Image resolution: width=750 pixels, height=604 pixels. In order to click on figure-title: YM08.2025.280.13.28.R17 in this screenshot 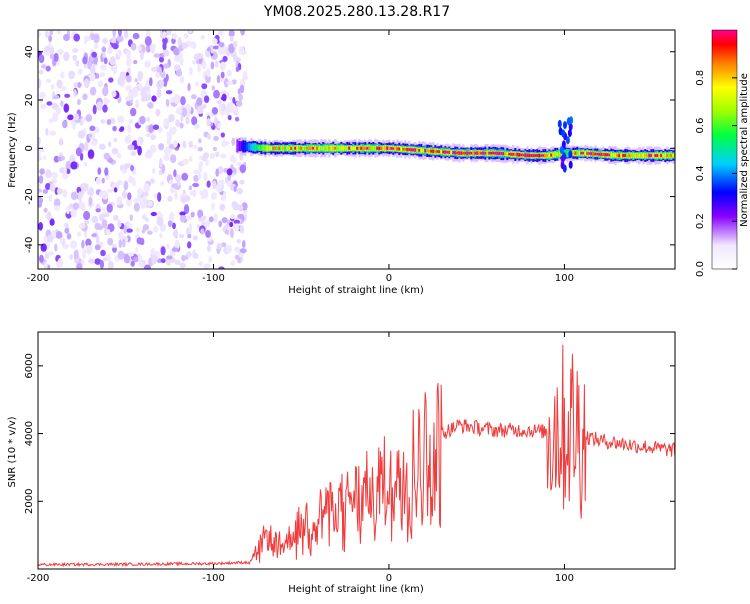, I will do `click(356, 12)`.